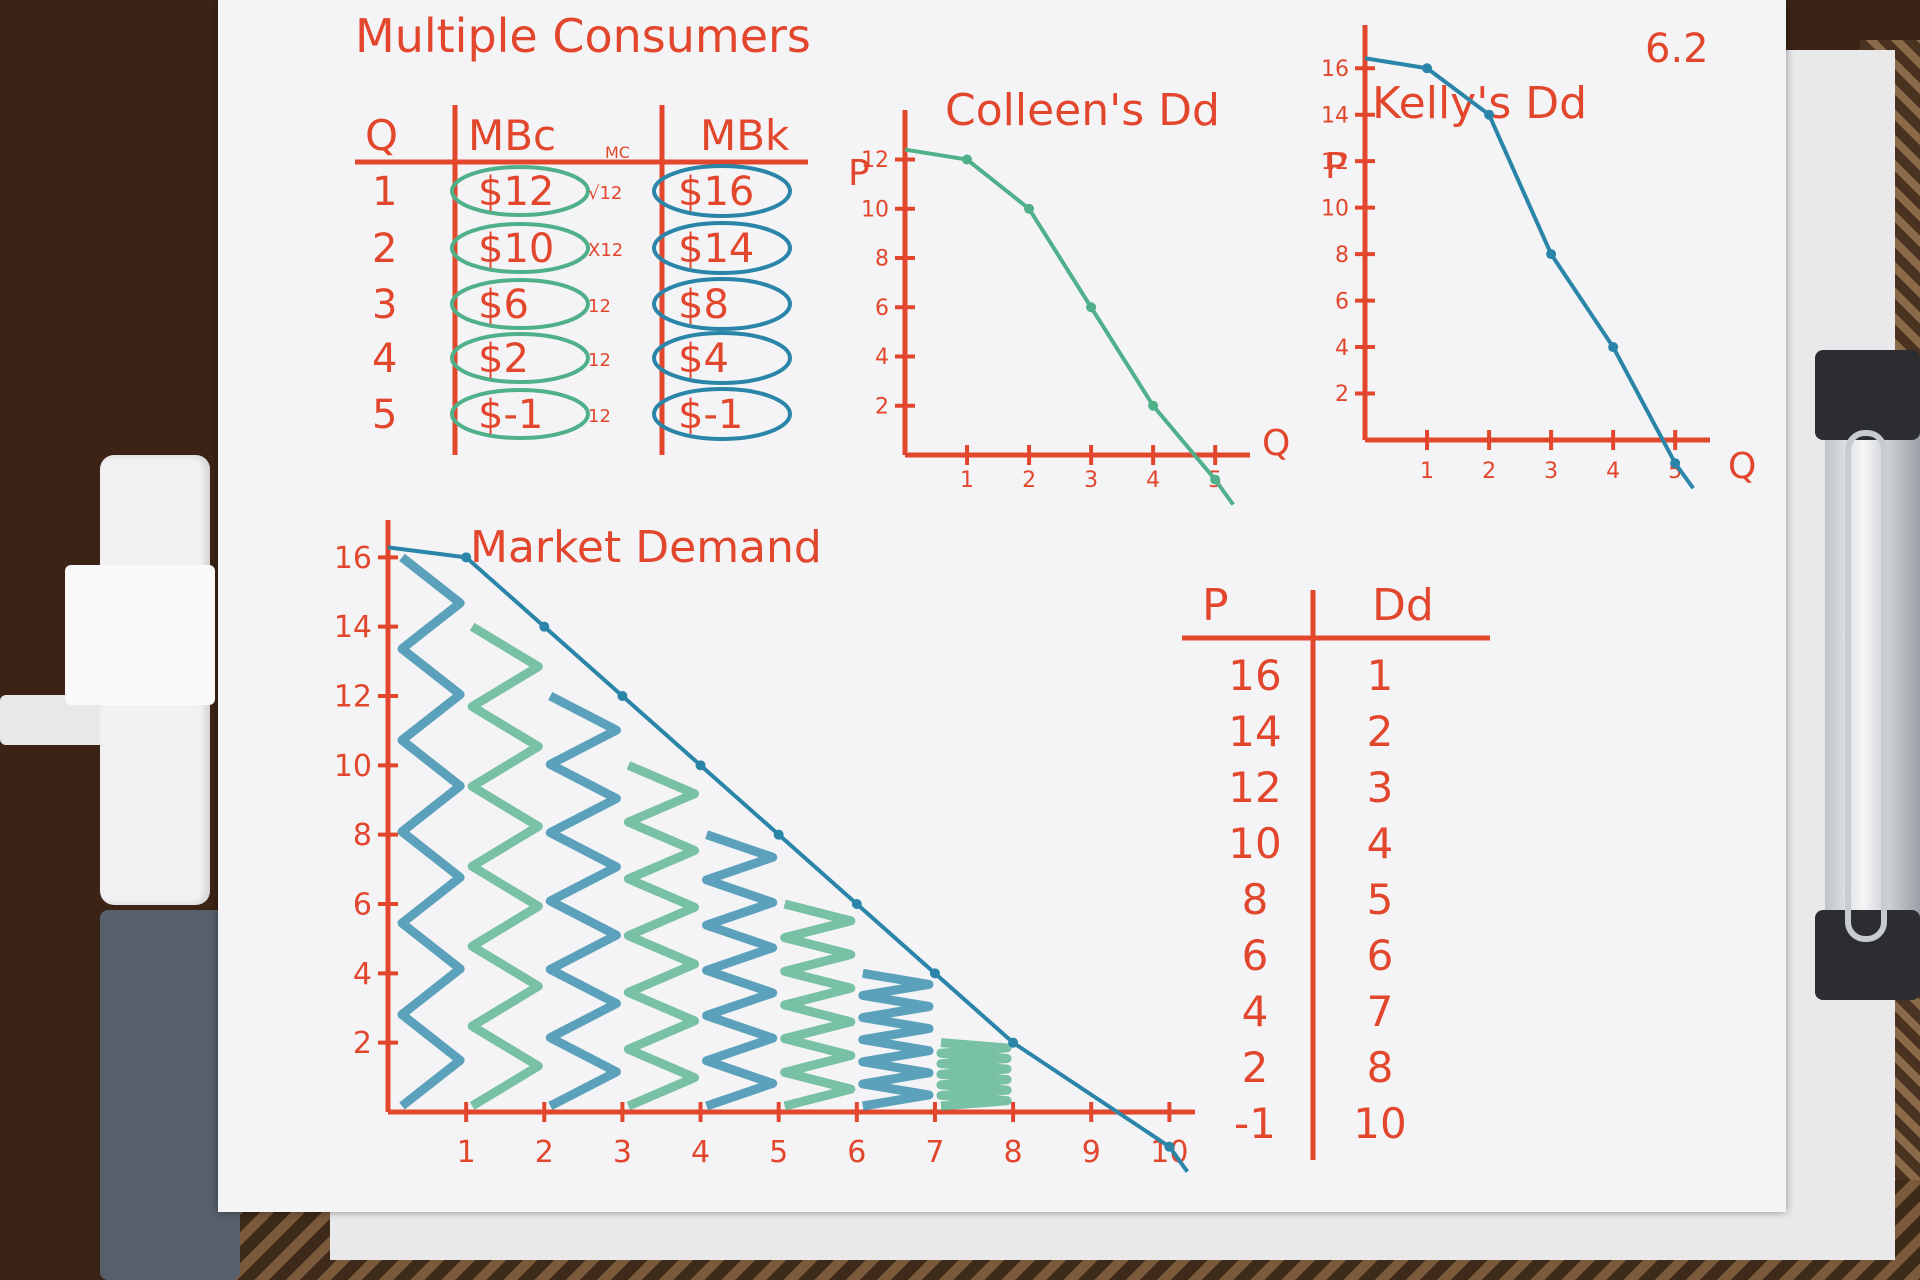 This screenshot has width=1920, height=1280. Describe the element at coordinates (1013, 1152) in the screenshot. I see `x-tick-label: 8` at that location.